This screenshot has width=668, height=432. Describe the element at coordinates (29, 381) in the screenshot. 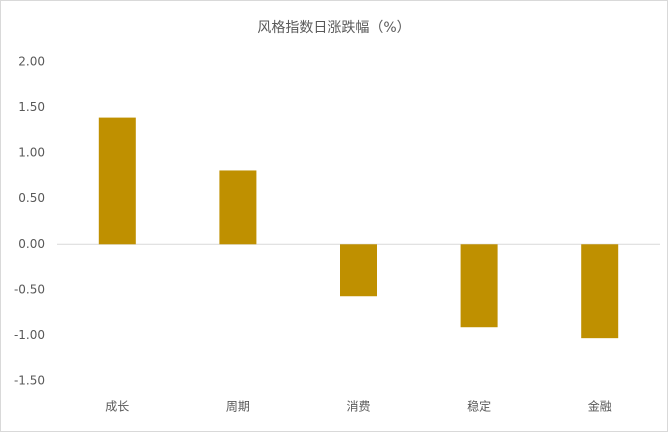

I see `y-tick-label: -1.50` at that location.